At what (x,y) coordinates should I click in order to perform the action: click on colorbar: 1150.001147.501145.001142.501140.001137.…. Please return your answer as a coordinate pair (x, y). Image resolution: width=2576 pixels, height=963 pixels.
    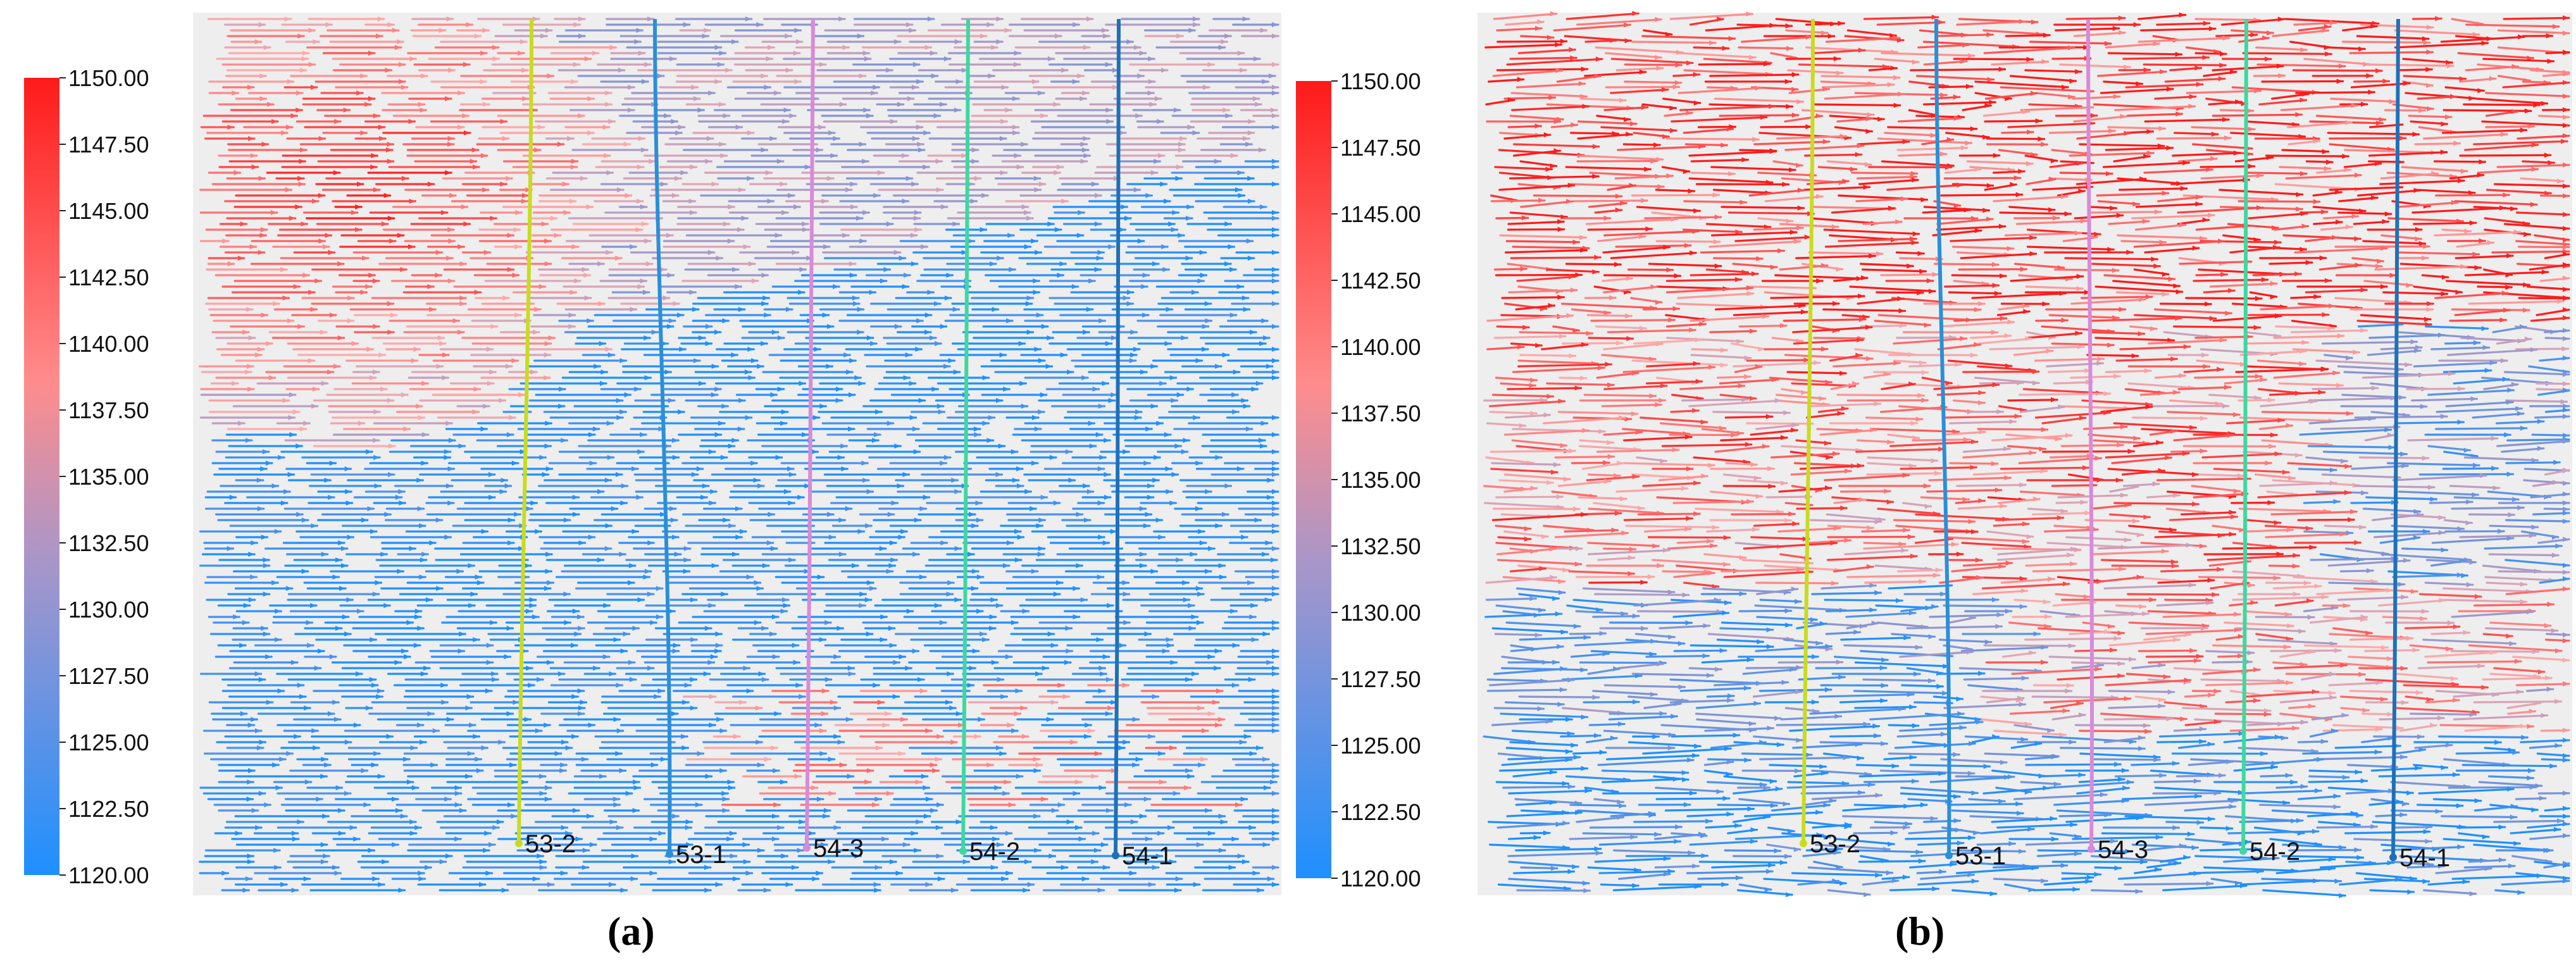
    Looking at the image, I should click on (87, 477).